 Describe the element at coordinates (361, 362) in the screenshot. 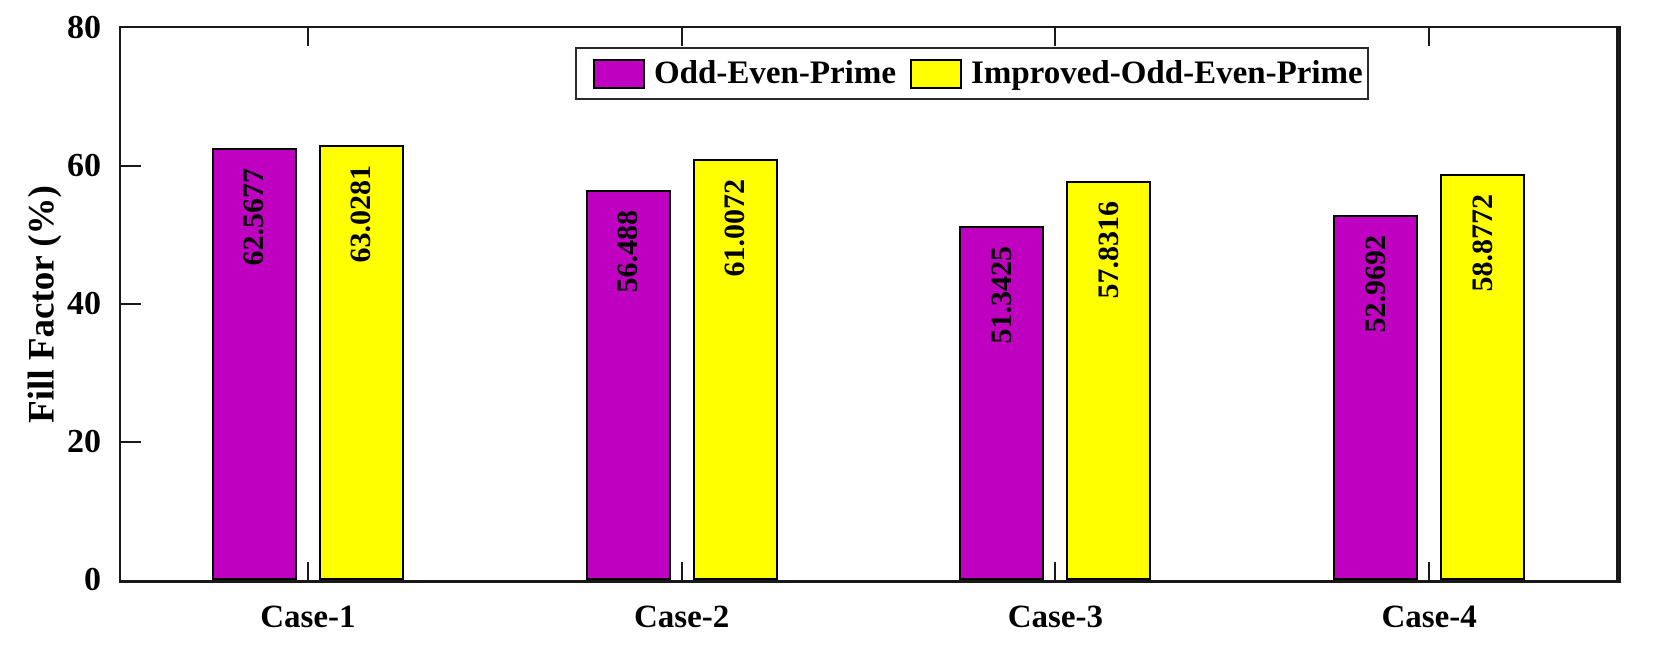

I see `bar-improved-odd-even-prime: 63.0281` at that location.